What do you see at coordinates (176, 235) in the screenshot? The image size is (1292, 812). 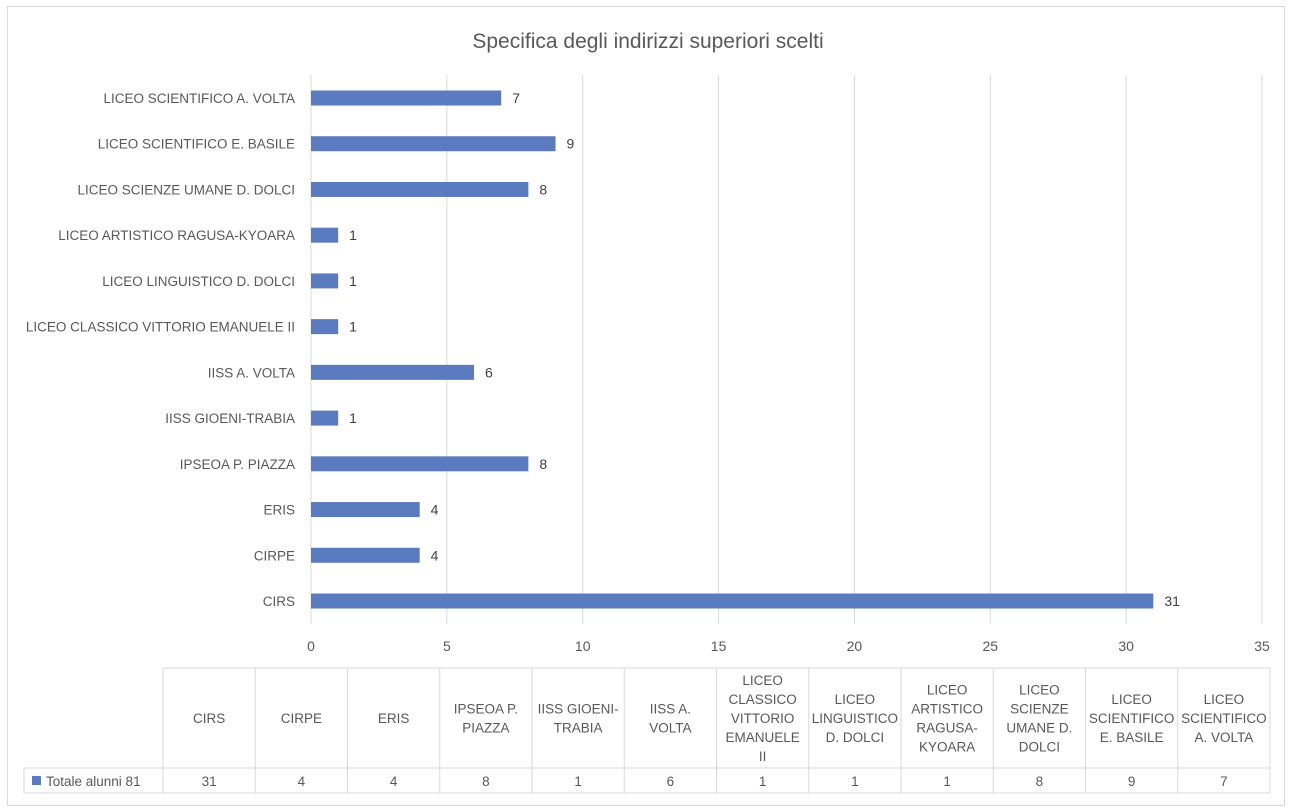 I see `category-label: LICEO ARTISTICO RAGUSA-KYOARA` at bounding box center [176, 235].